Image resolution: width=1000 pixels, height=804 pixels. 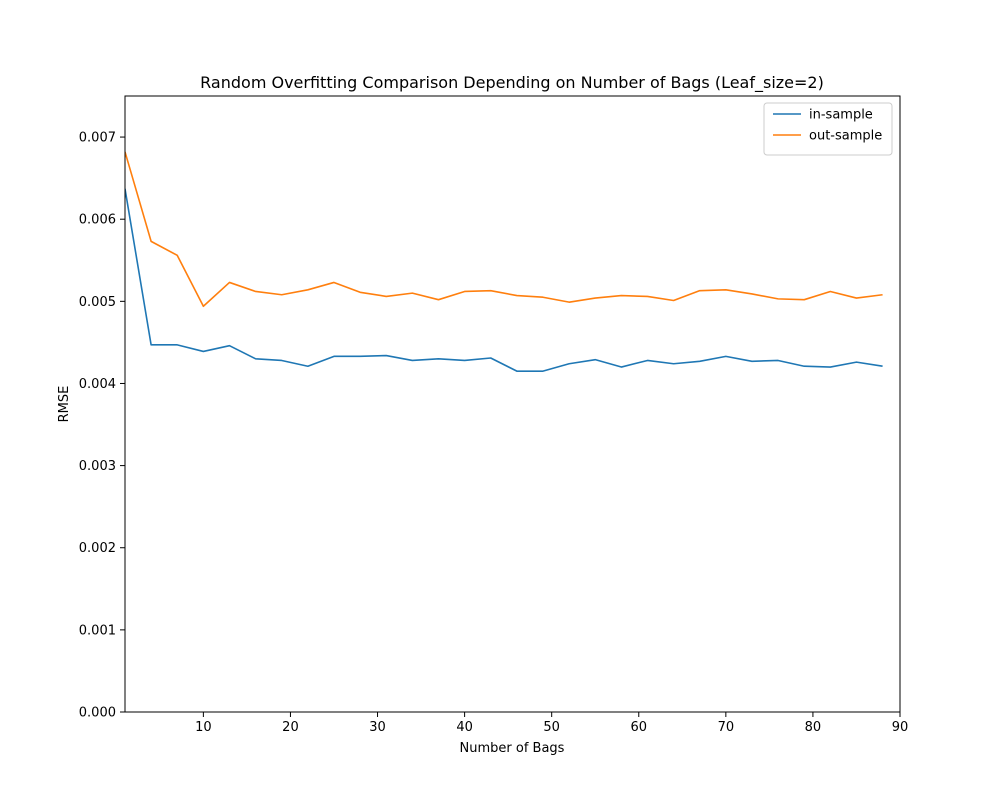 What do you see at coordinates (97, 220) in the screenshot?
I see `y-tick-label: 0.006` at bounding box center [97, 220].